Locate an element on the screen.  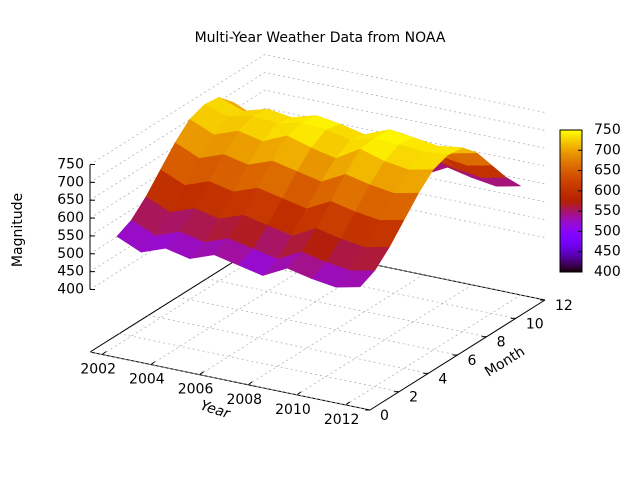
colorbar-tick-label: 700 is located at coordinates (607, 150).